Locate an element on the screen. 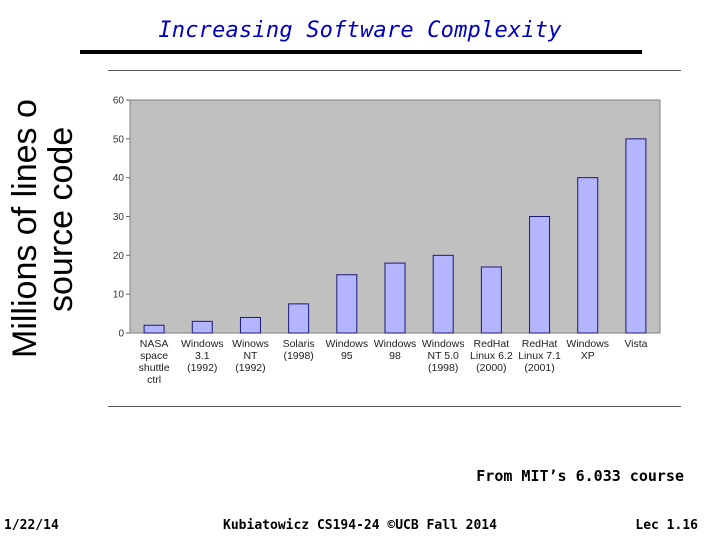 The width and height of the screenshot is (720, 540). y-tick-label: 10 is located at coordinates (119, 295).